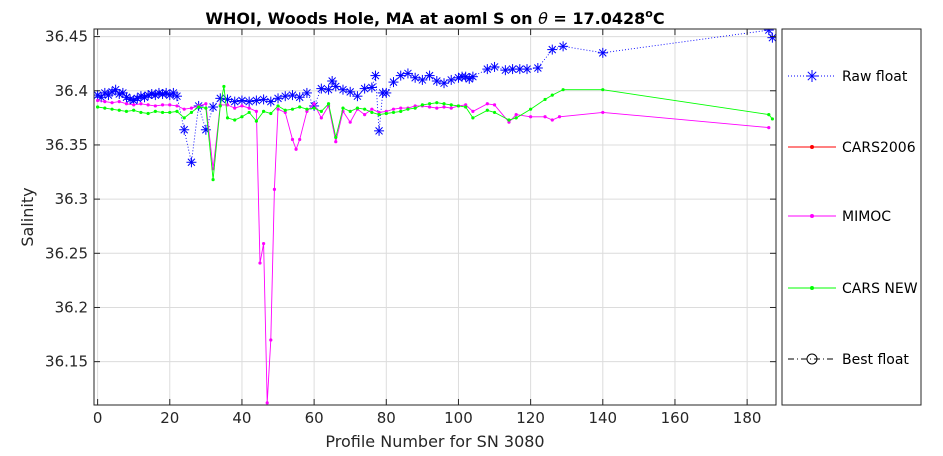 This screenshot has height=456, width=943. What do you see at coordinates (71, 307) in the screenshot?
I see `y-tick-label: 36.2` at bounding box center [71, 307].